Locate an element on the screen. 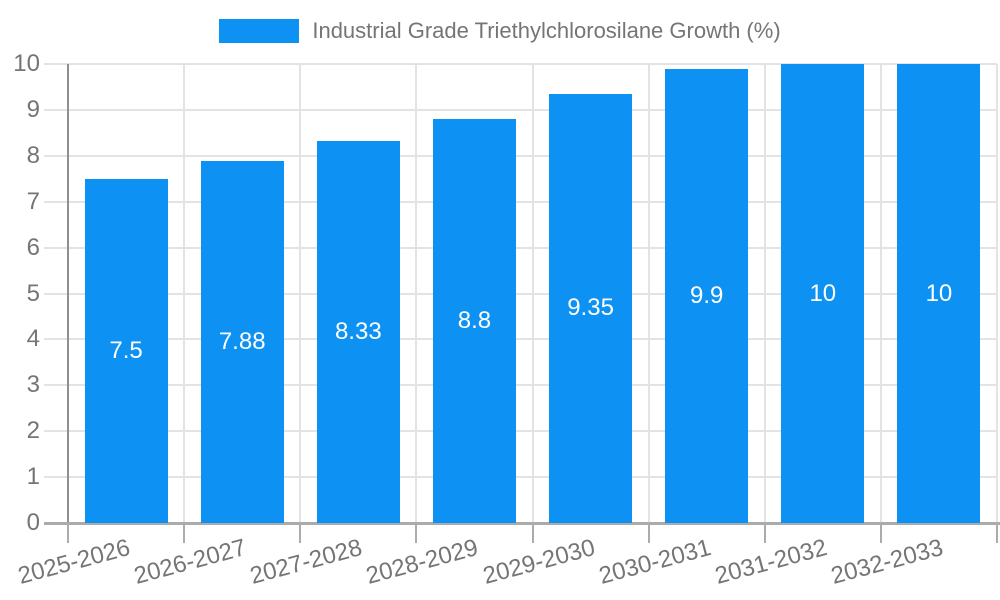 The image size is (1000, 600). bar-value-label: 7.88 is located at coordinates (242, 342).